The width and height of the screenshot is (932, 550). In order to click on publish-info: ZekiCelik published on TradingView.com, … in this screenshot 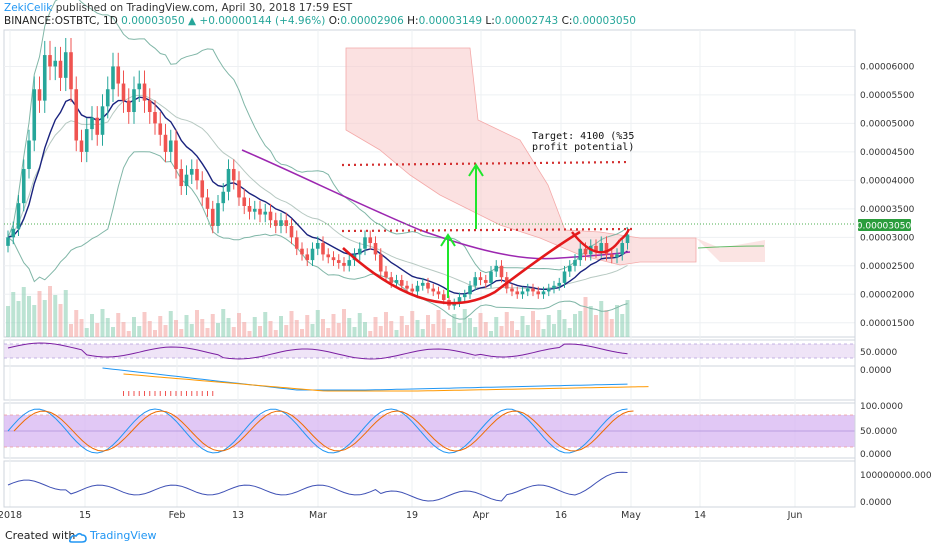, I will do `click(178, 8)`.